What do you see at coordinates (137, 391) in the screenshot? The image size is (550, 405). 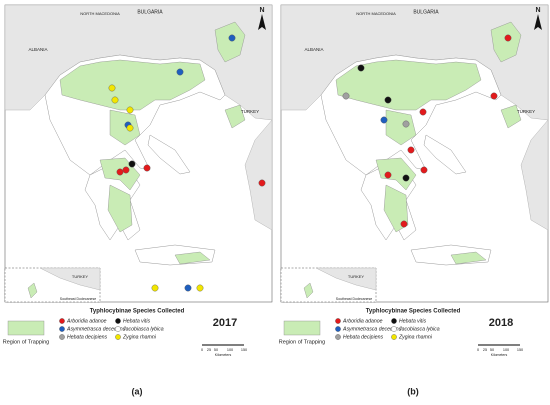 I see `caption: (a)` at bounding box center [137, 391].